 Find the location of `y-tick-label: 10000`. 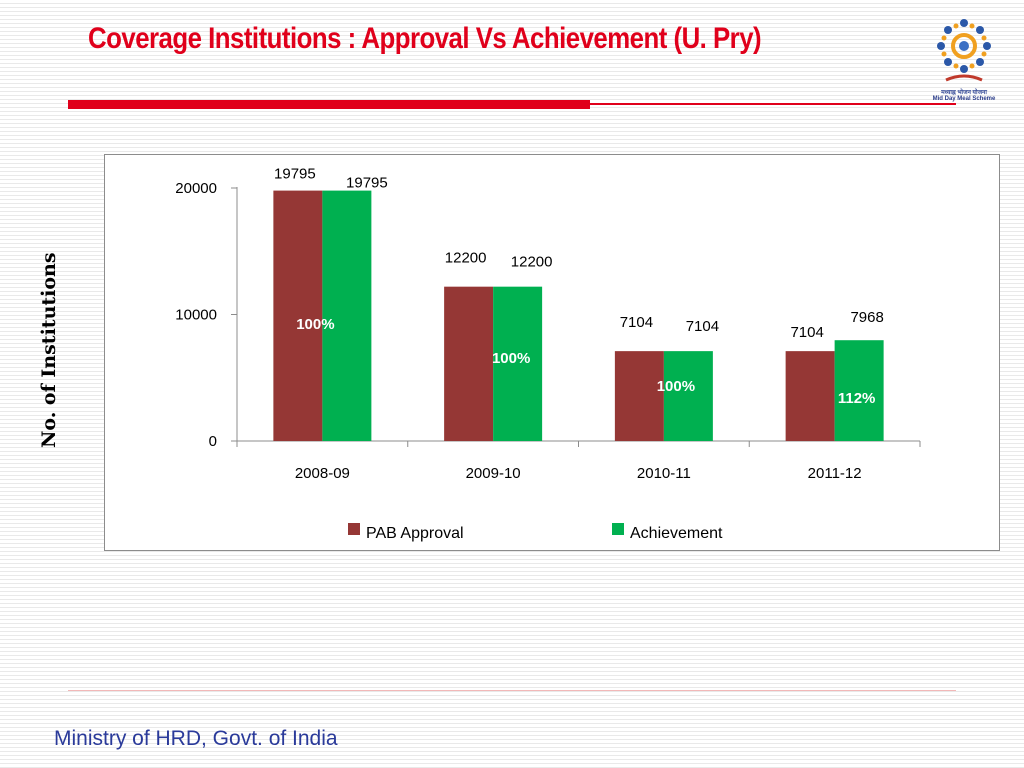

y-tick-label: 10000 is located at coordinates (196, 315).